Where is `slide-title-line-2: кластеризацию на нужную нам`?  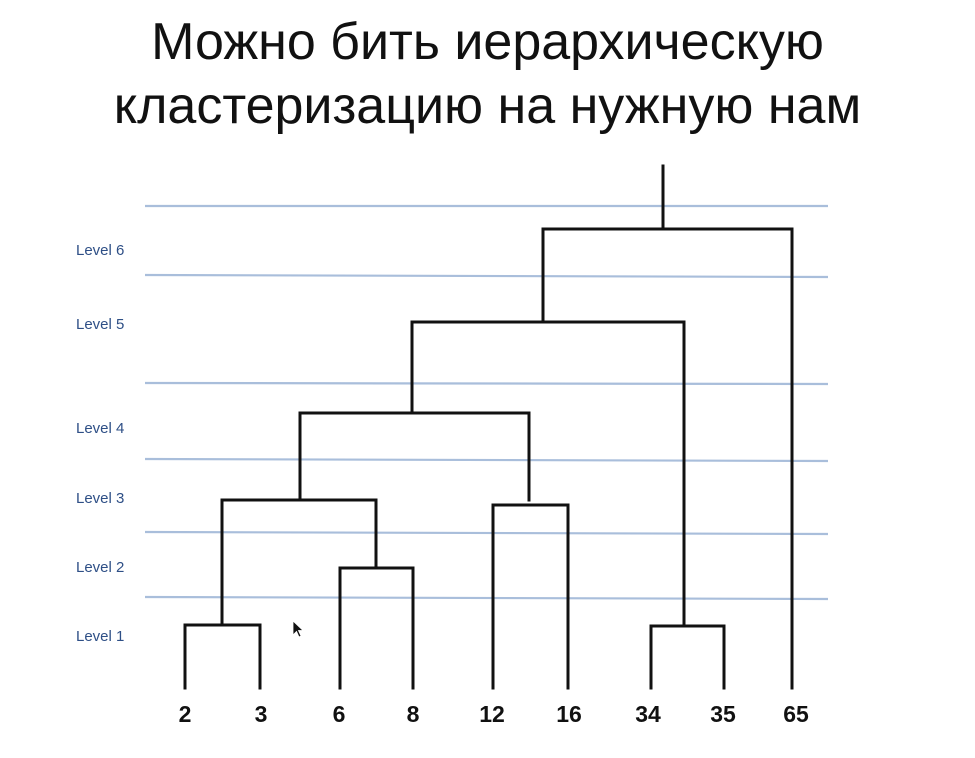 slide-title-line-2: кластеризацию на нужную нам is located at coordinates (487, 106).